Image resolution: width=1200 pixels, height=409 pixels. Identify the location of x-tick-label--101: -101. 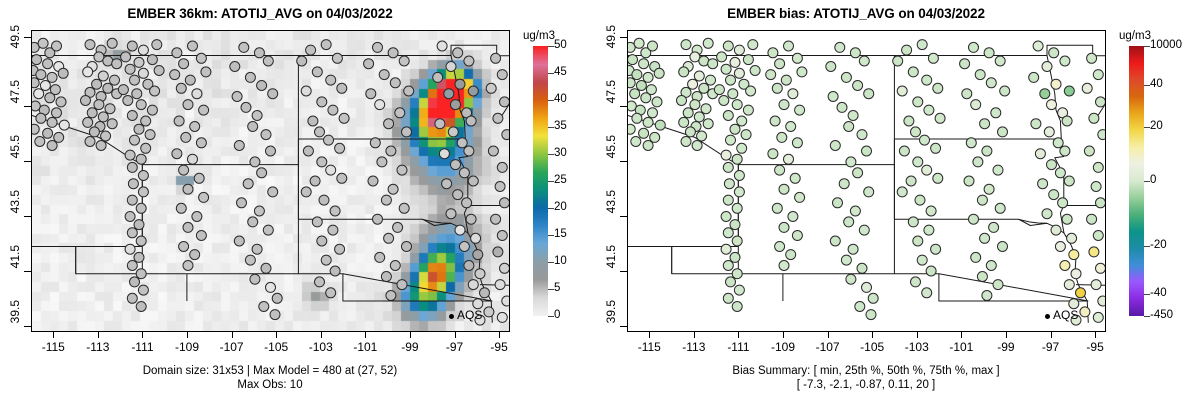
(961, 347).